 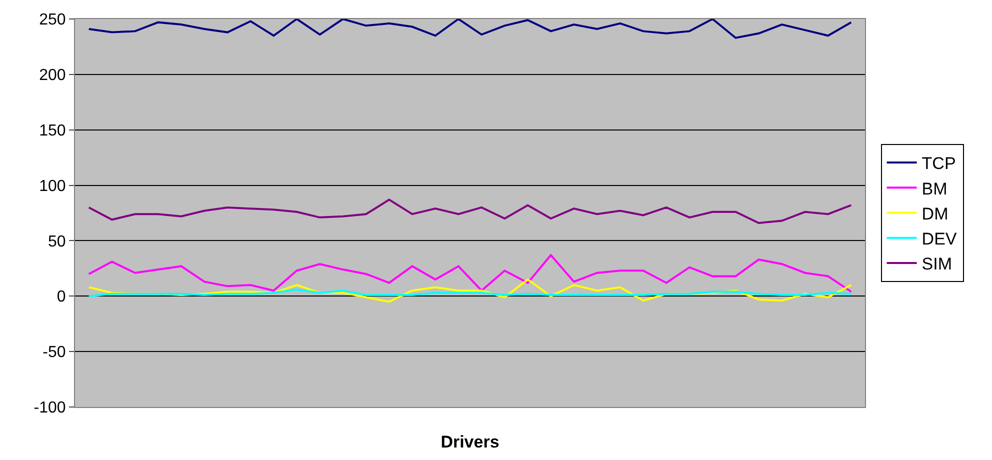 I want to click on legend-label: BM, so click(x=935, y=188).